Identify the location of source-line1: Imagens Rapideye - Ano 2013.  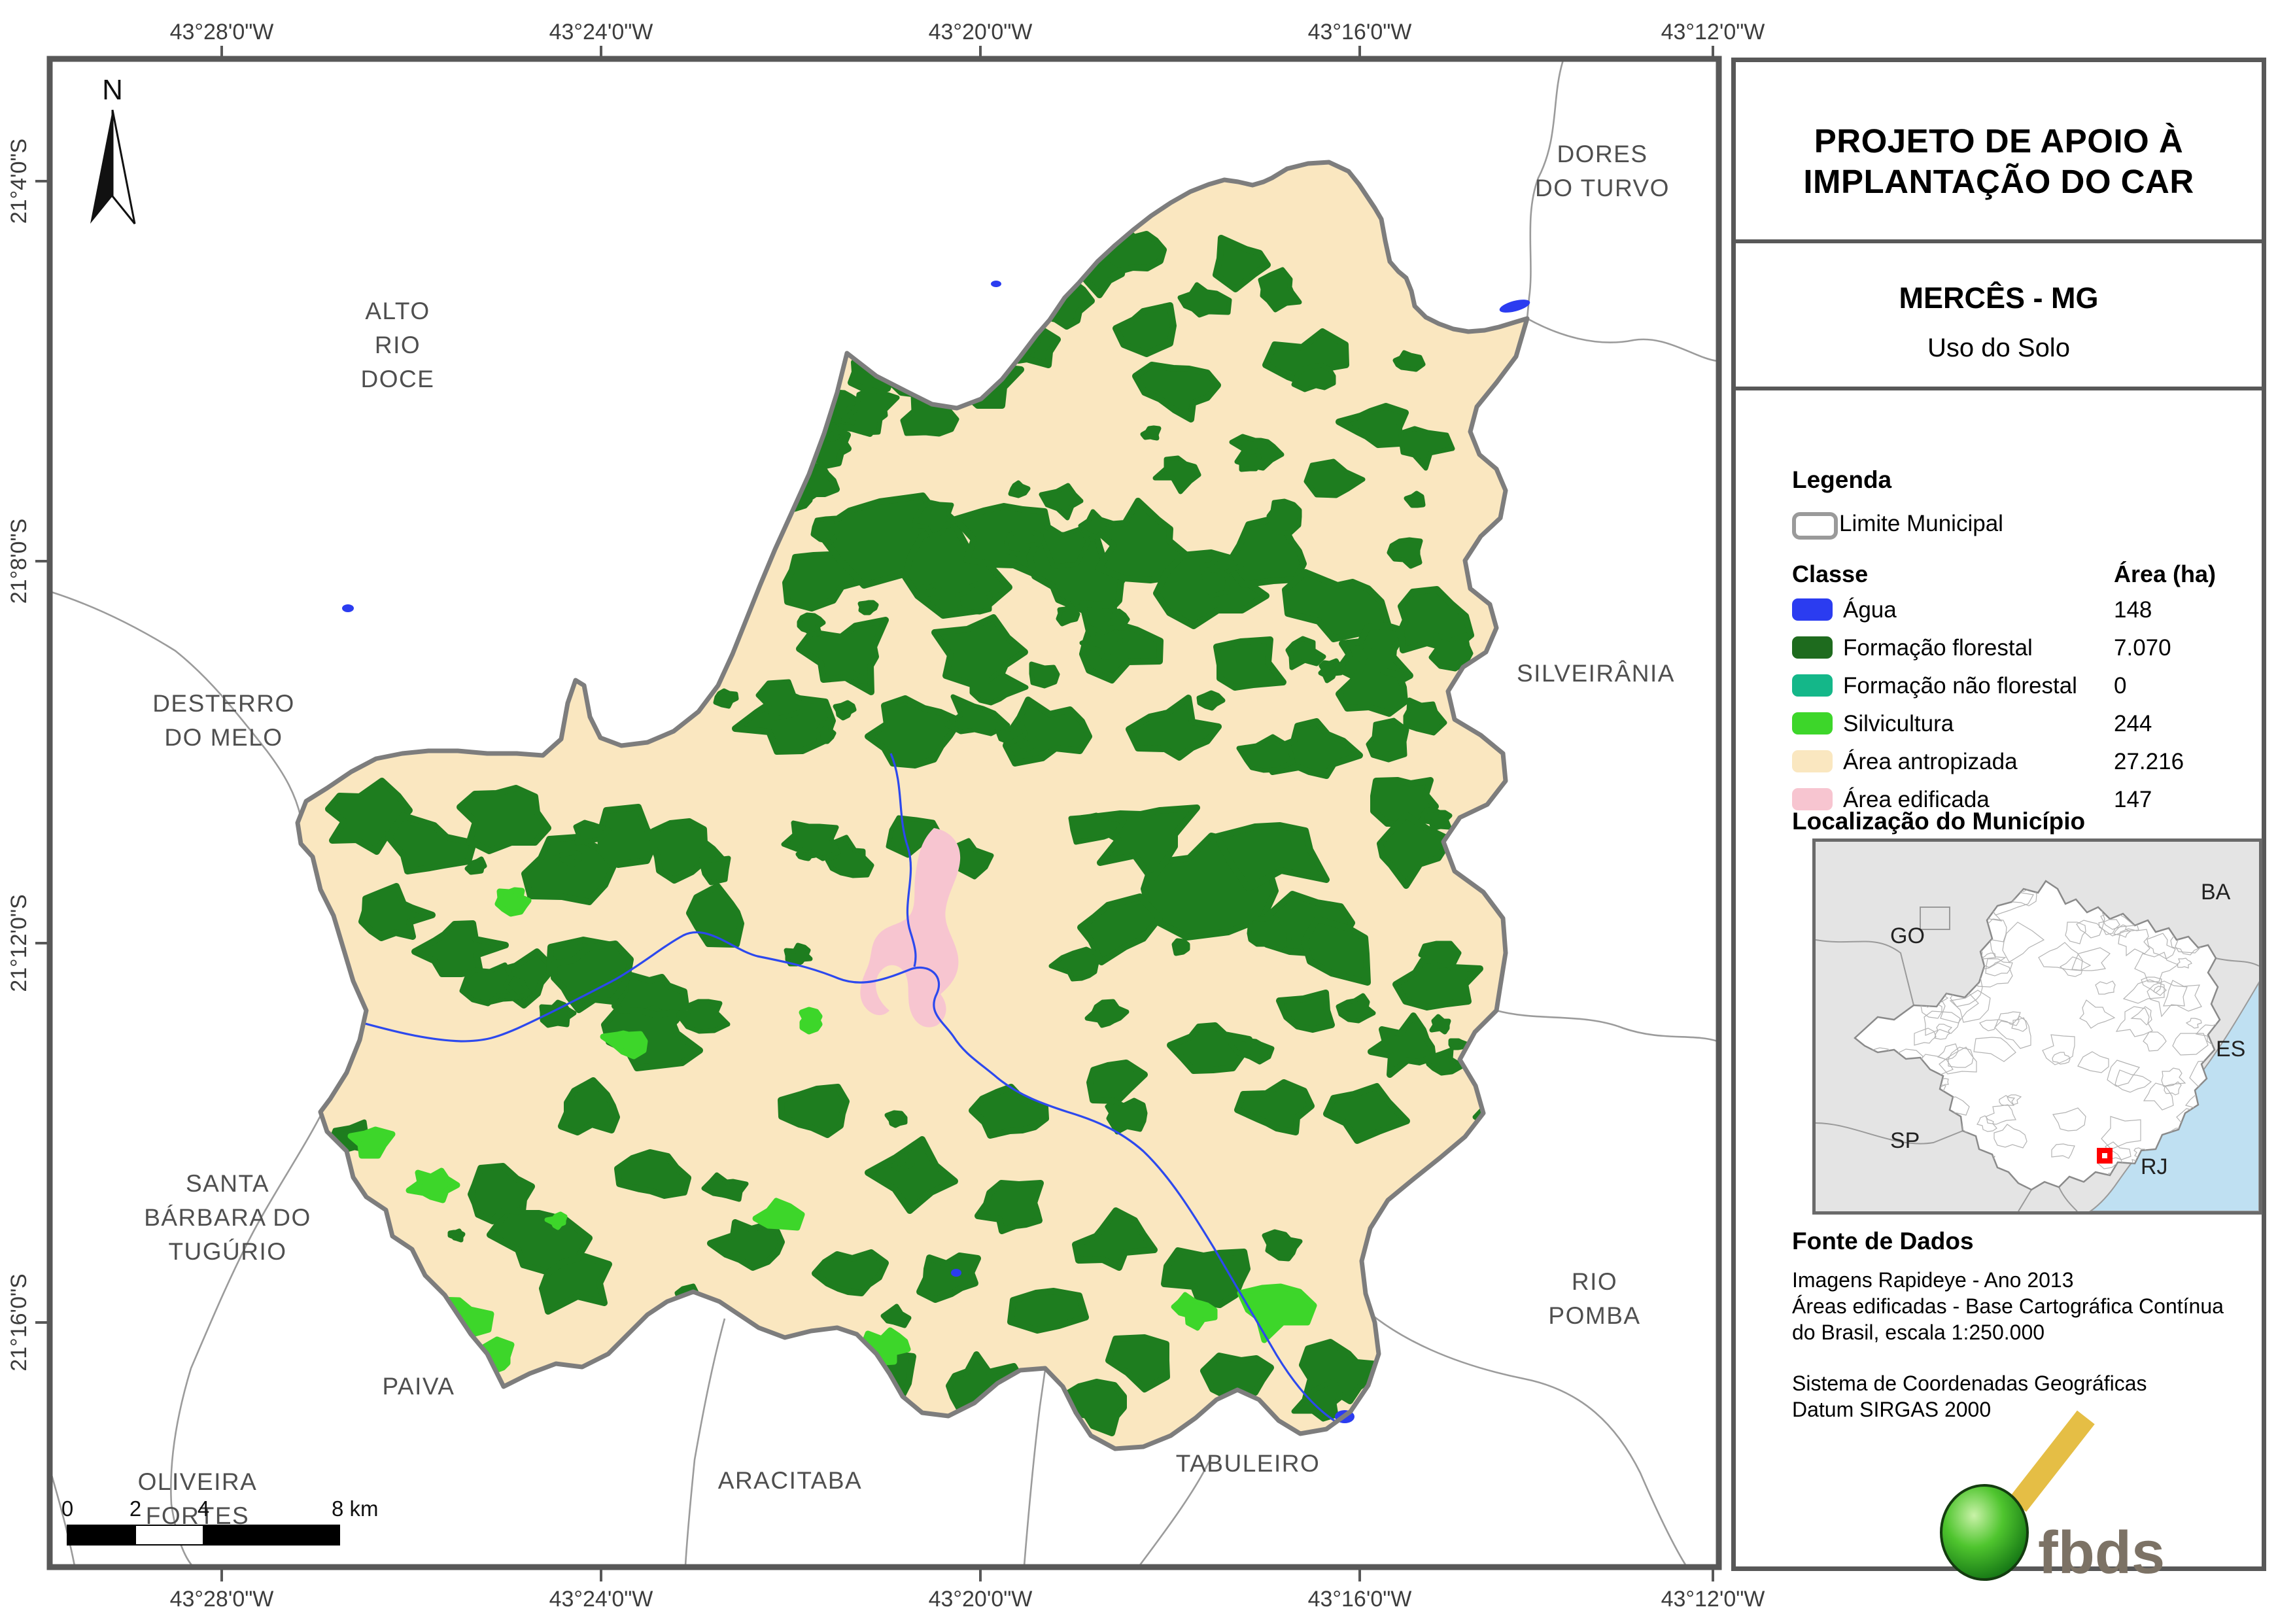
(1933, 1280).